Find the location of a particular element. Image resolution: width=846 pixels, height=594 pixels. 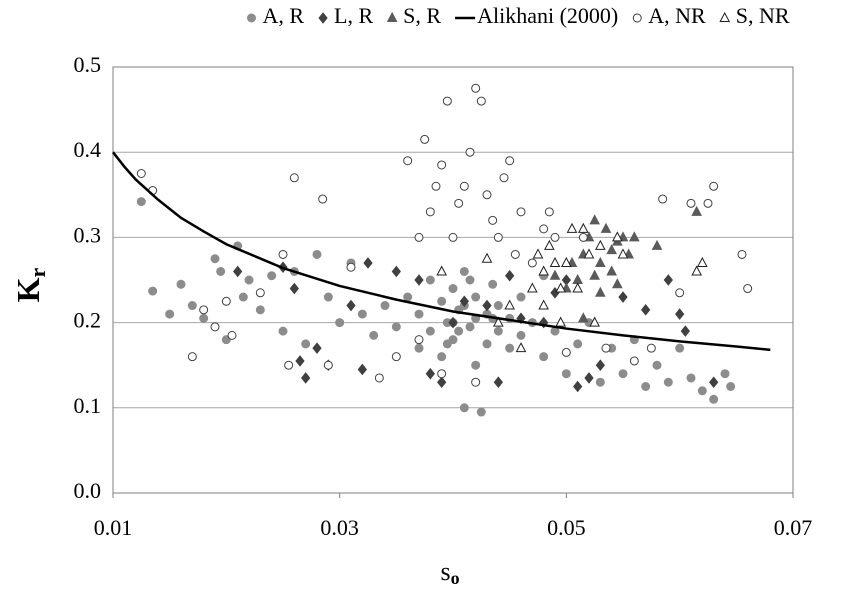

x-tick-label: 0.07 is located at coordinates (793, 527).